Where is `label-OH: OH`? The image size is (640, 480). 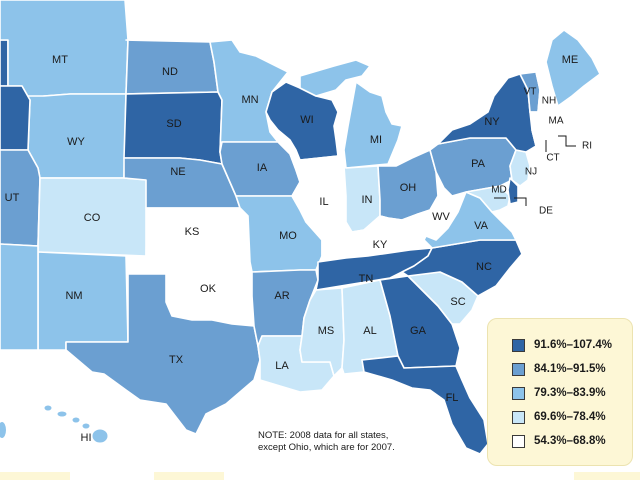 label-OH: OH is located at coordinates (408, 188).